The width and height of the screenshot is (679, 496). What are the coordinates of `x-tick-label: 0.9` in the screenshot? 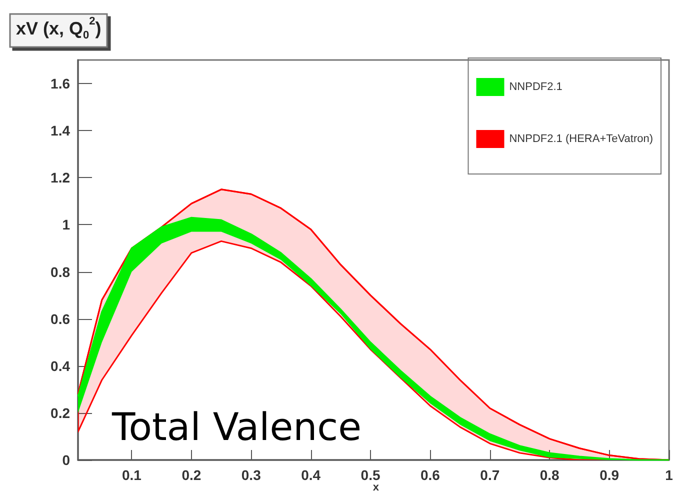 It's located at (610, 475).